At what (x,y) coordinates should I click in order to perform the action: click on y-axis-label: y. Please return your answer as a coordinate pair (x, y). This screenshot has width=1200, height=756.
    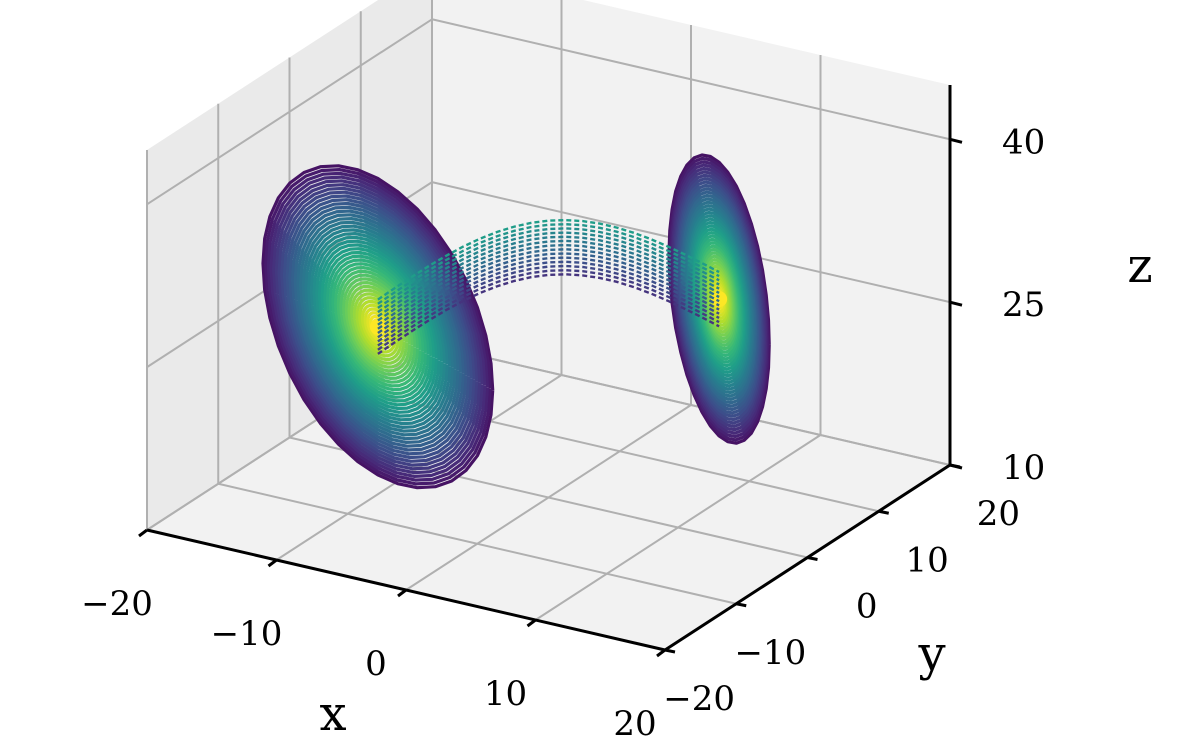
    Looking at the image, I should click on (931, 654).